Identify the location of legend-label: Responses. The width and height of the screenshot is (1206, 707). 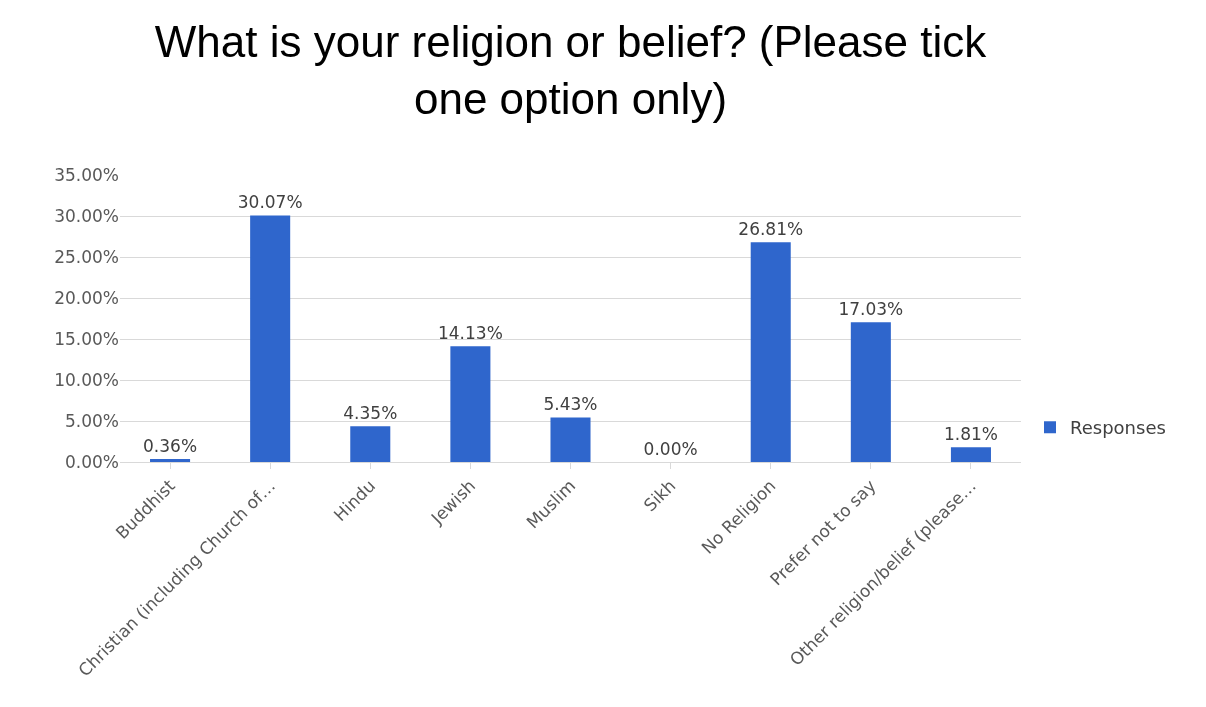
(1118, 428).